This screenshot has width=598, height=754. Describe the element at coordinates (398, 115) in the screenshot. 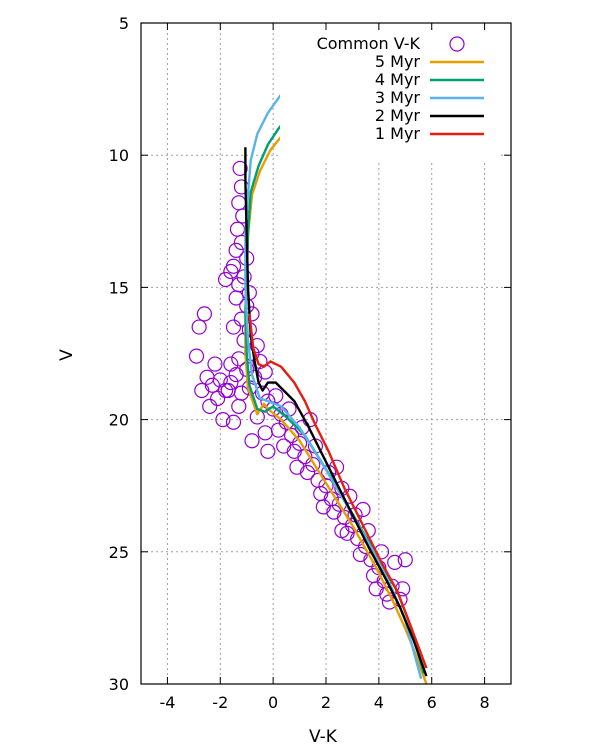

I see `legend-label: 2 Myr` at that location.